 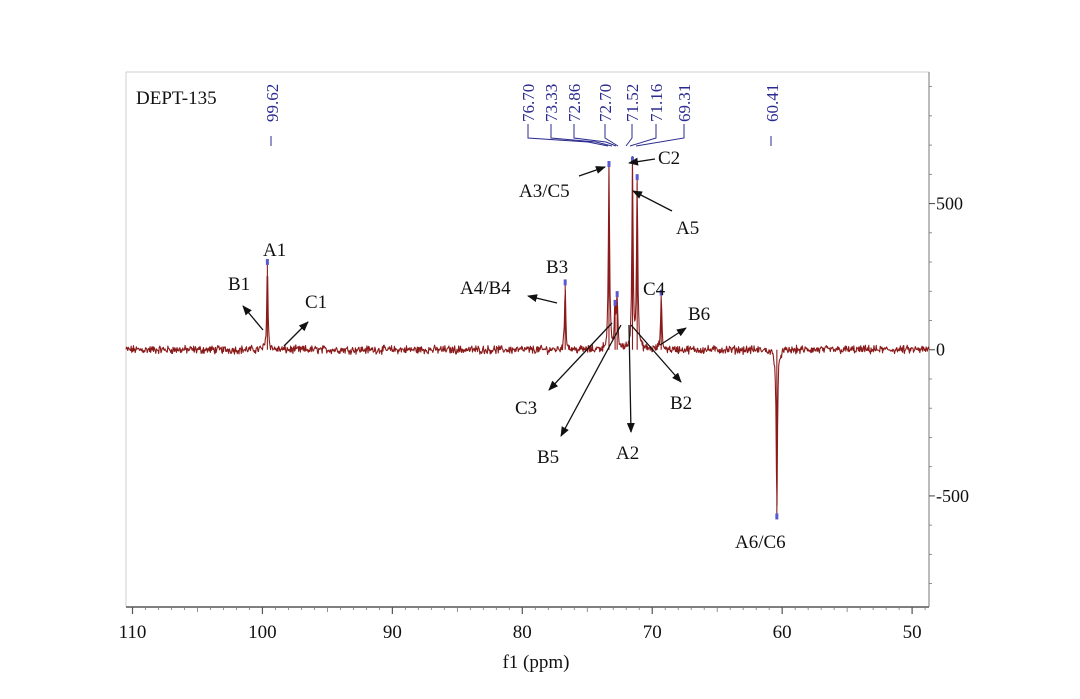 What do you see at coordinates (681, 403) in the screenshot?
I see `annotation-B2: B2` at bounding box center [681, 403].